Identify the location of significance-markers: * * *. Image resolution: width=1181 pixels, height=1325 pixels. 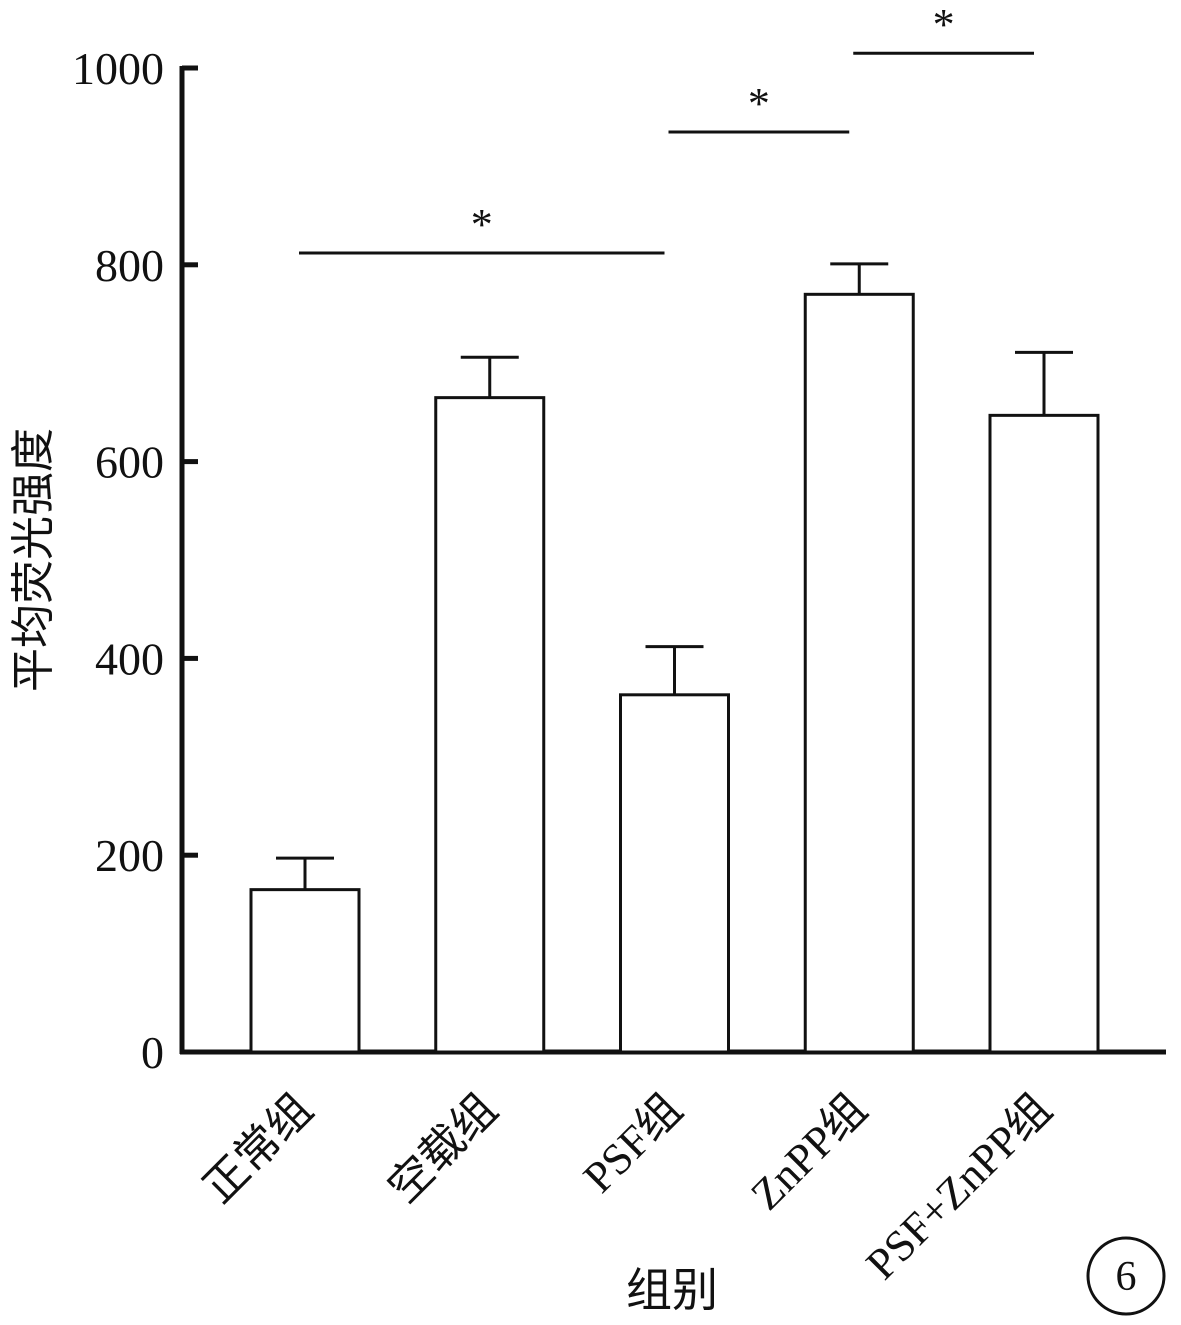
(666, 127).